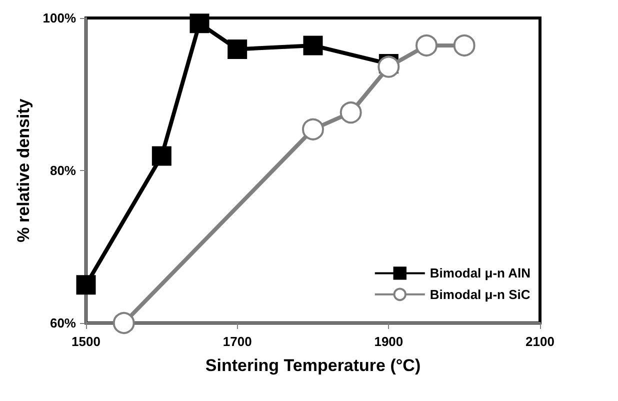 The image size is (618, 401). Describe the element at coordinates (313, 365) in the screenshot. I see `x-axis-title: Sintering Temperature (°C)` at that location.